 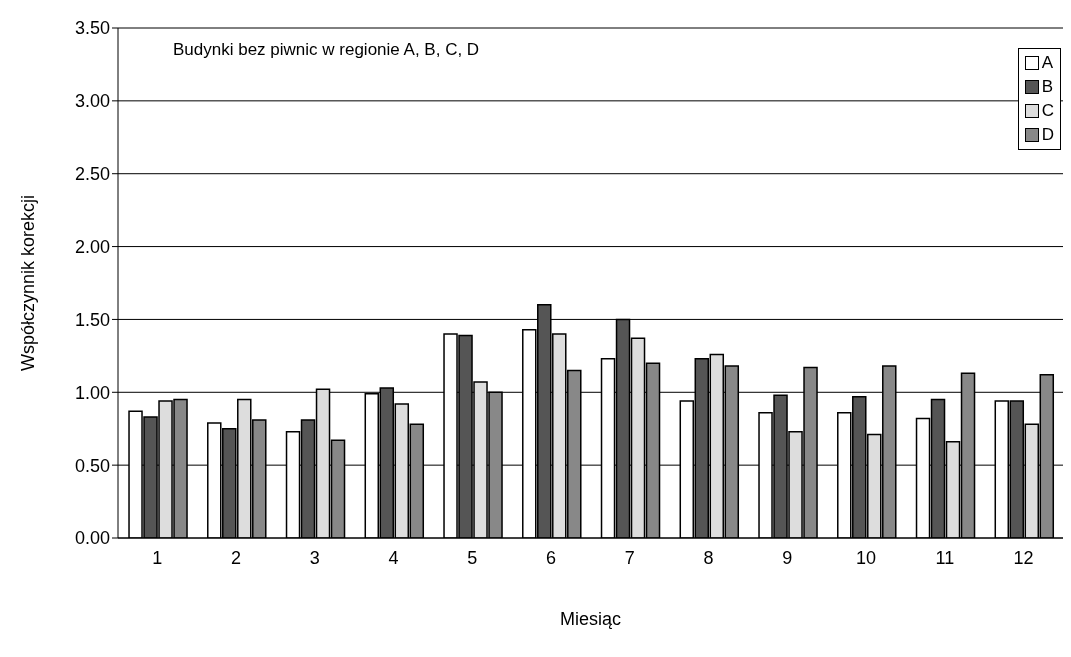 I want to click on x-tick-label: 6, so click(x=551, y=558).